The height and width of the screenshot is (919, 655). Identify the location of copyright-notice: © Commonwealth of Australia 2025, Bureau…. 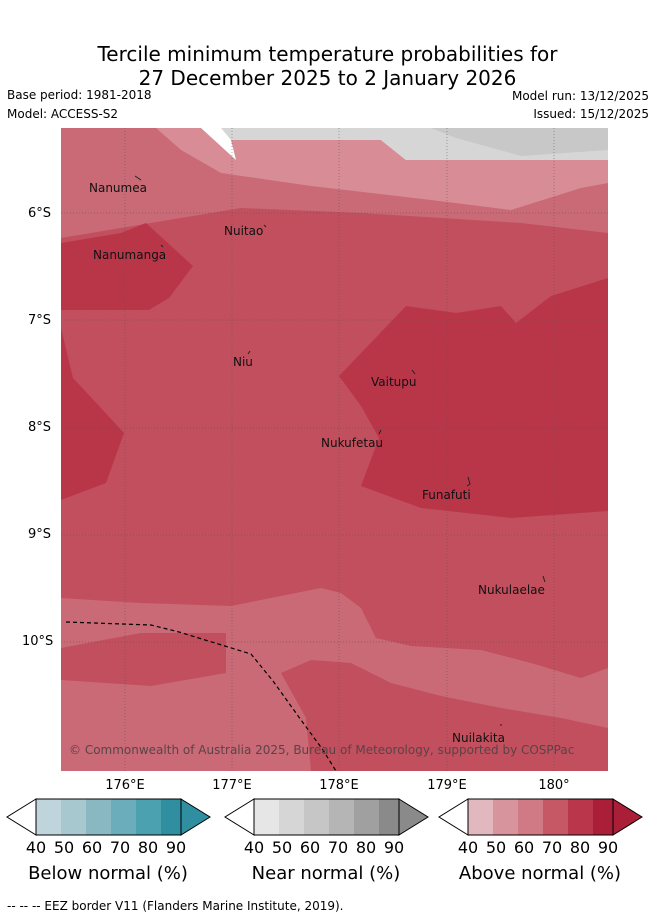
(322, 750).